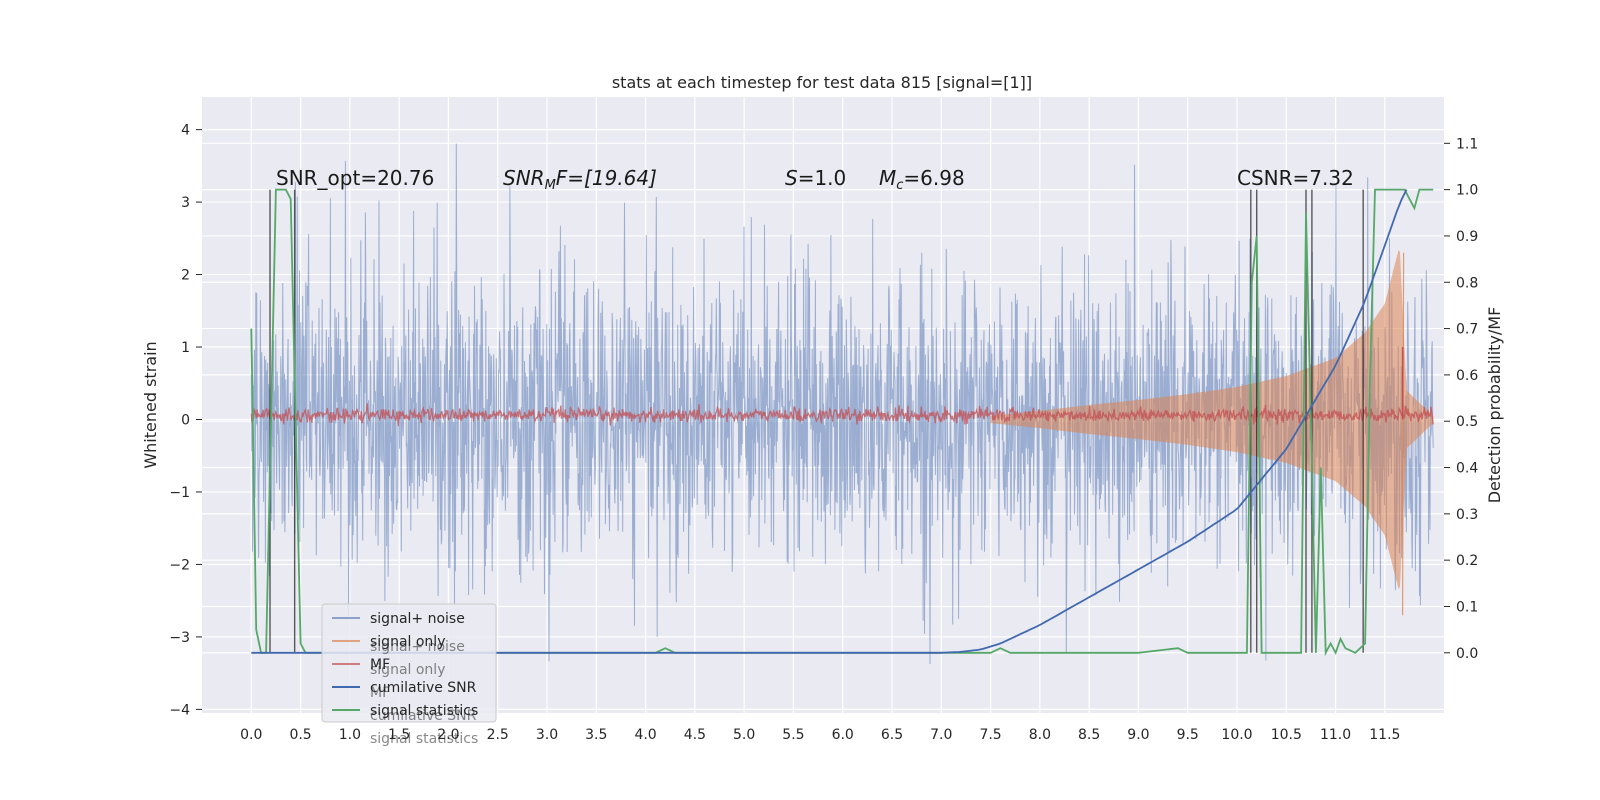 This screenshot has height=800, width=1600. What do you see at coordinates (1467, 237) in the screenshot?
I see `y2-tick-label: 0.9` at bounding box center [1467, 237].